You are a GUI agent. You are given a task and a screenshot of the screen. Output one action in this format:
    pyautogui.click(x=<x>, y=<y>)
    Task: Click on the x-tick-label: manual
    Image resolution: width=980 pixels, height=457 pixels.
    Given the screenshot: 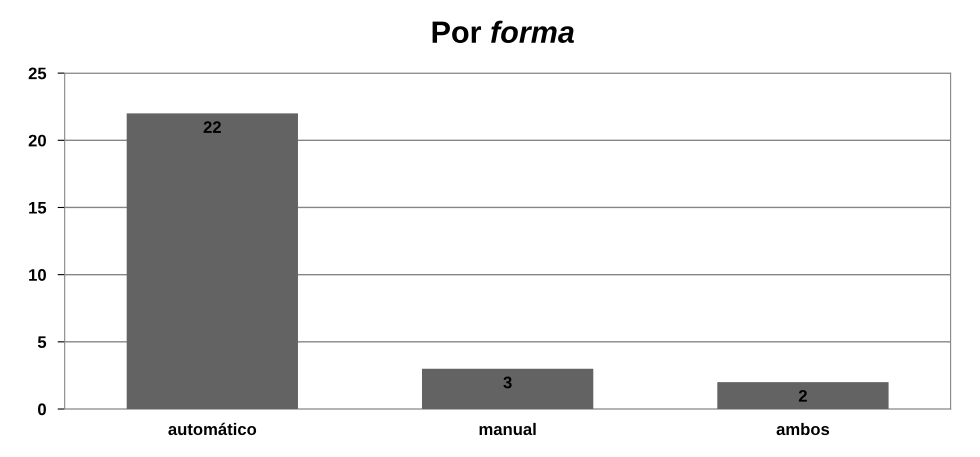 What is the action you would take?
    pyautogui.click(x=508, y=429)
    